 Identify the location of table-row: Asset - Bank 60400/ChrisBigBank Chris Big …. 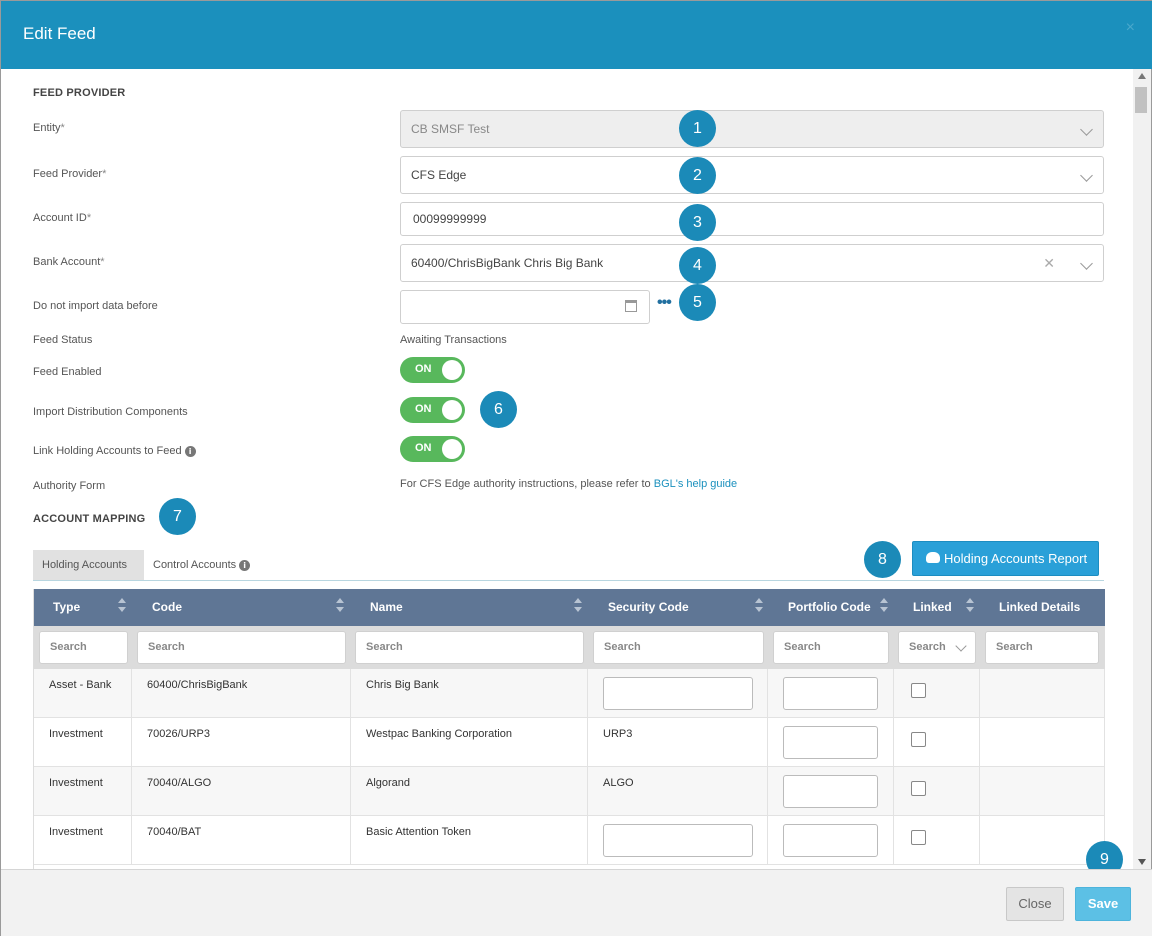
(569, 693).